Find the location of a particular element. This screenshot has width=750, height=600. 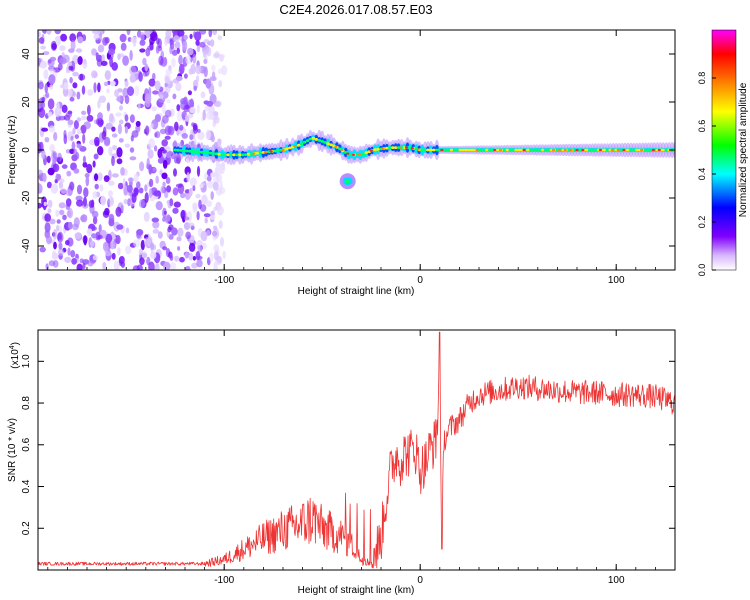

svg-text: (x104) is located at coordinates (15, 355).